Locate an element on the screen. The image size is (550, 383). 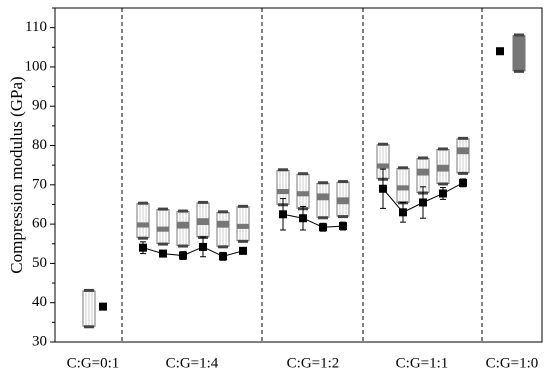
x-group-label: C:G=0:1 is located at coordinates (93, 363).